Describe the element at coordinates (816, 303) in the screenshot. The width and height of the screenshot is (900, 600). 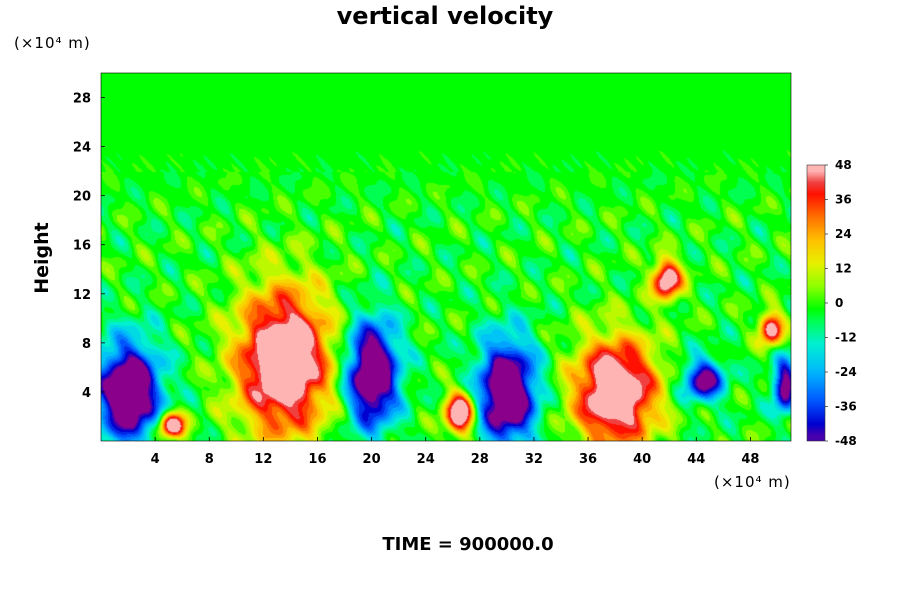
I see `colorbar-gradient` at that location.